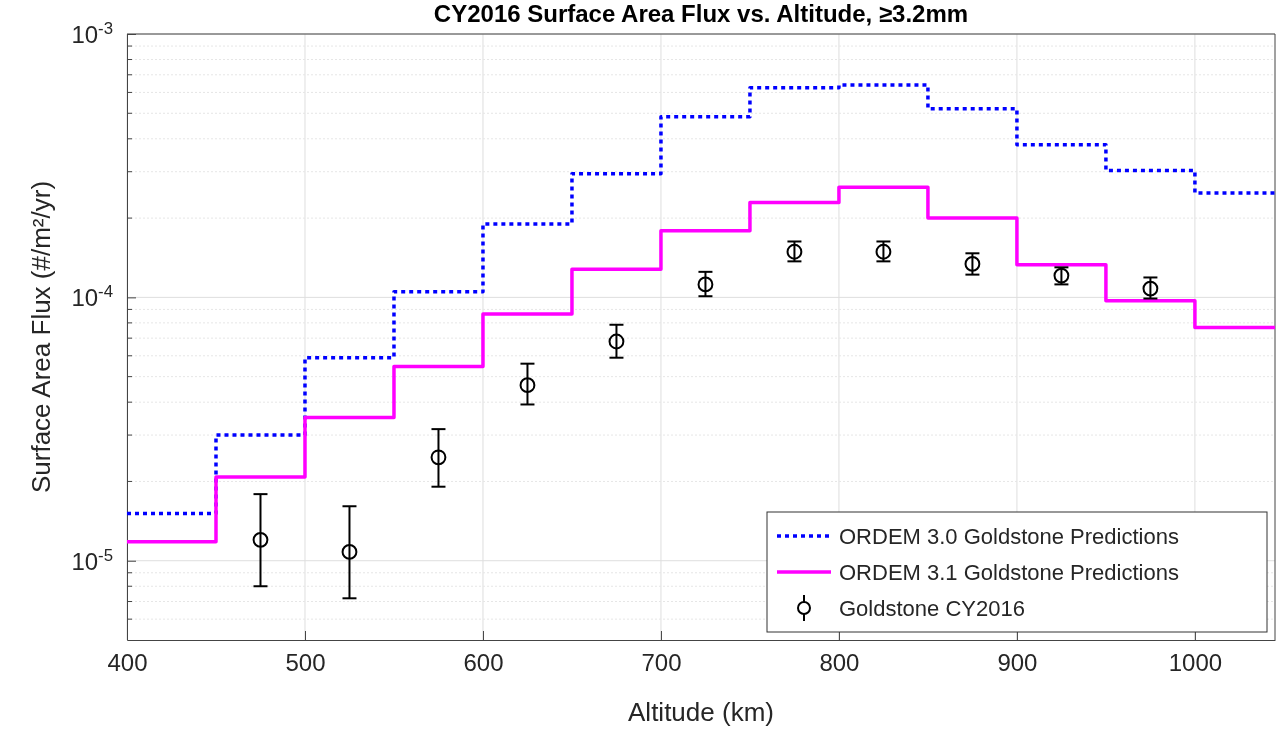  Describe the element at coordinates (1009, 536) in the screenshot. I see `legend-label: ORDEM 3.0 Goldstone Predictions` at that location.